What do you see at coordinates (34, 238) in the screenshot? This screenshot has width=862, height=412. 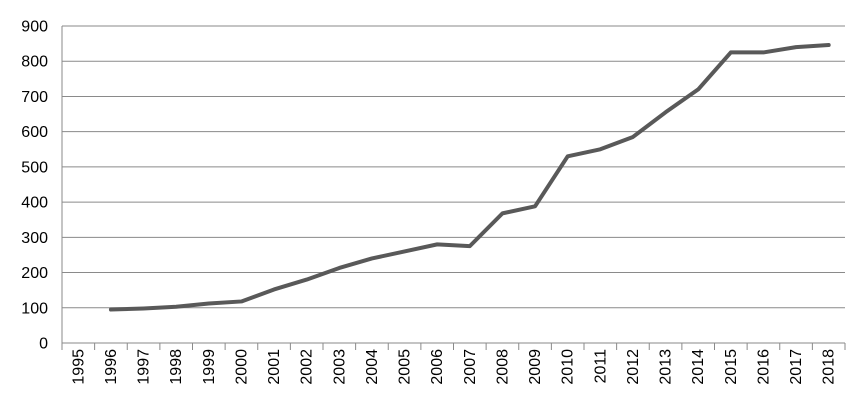 I see `y-tick-label: 300` at bounding box center [34, 238].